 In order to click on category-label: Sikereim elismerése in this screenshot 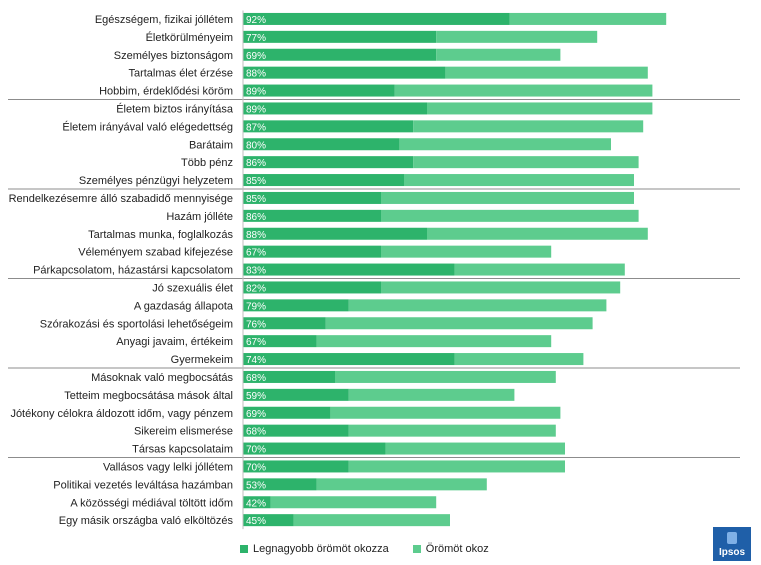, I will do `click(183, 432)`.